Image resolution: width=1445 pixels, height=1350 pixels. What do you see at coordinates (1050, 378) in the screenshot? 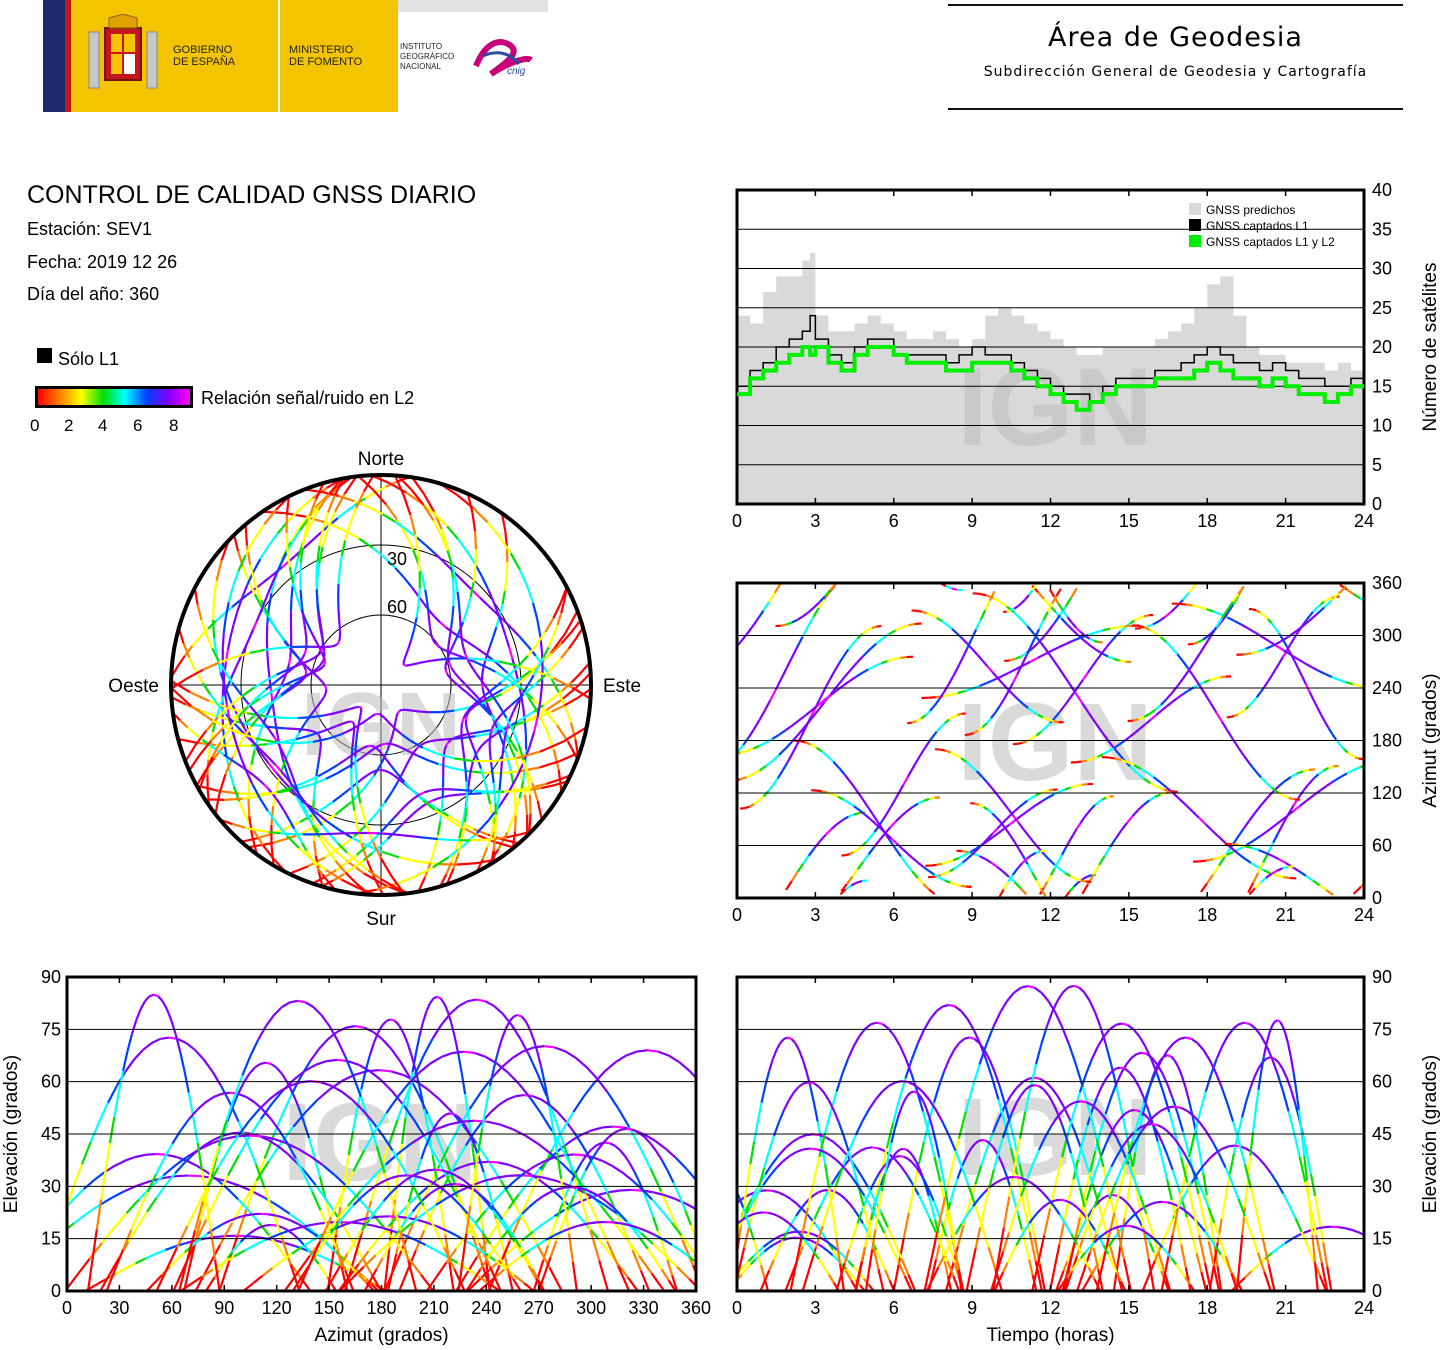
I see `series-l1l2-line` at bounding box center [1050, 378].